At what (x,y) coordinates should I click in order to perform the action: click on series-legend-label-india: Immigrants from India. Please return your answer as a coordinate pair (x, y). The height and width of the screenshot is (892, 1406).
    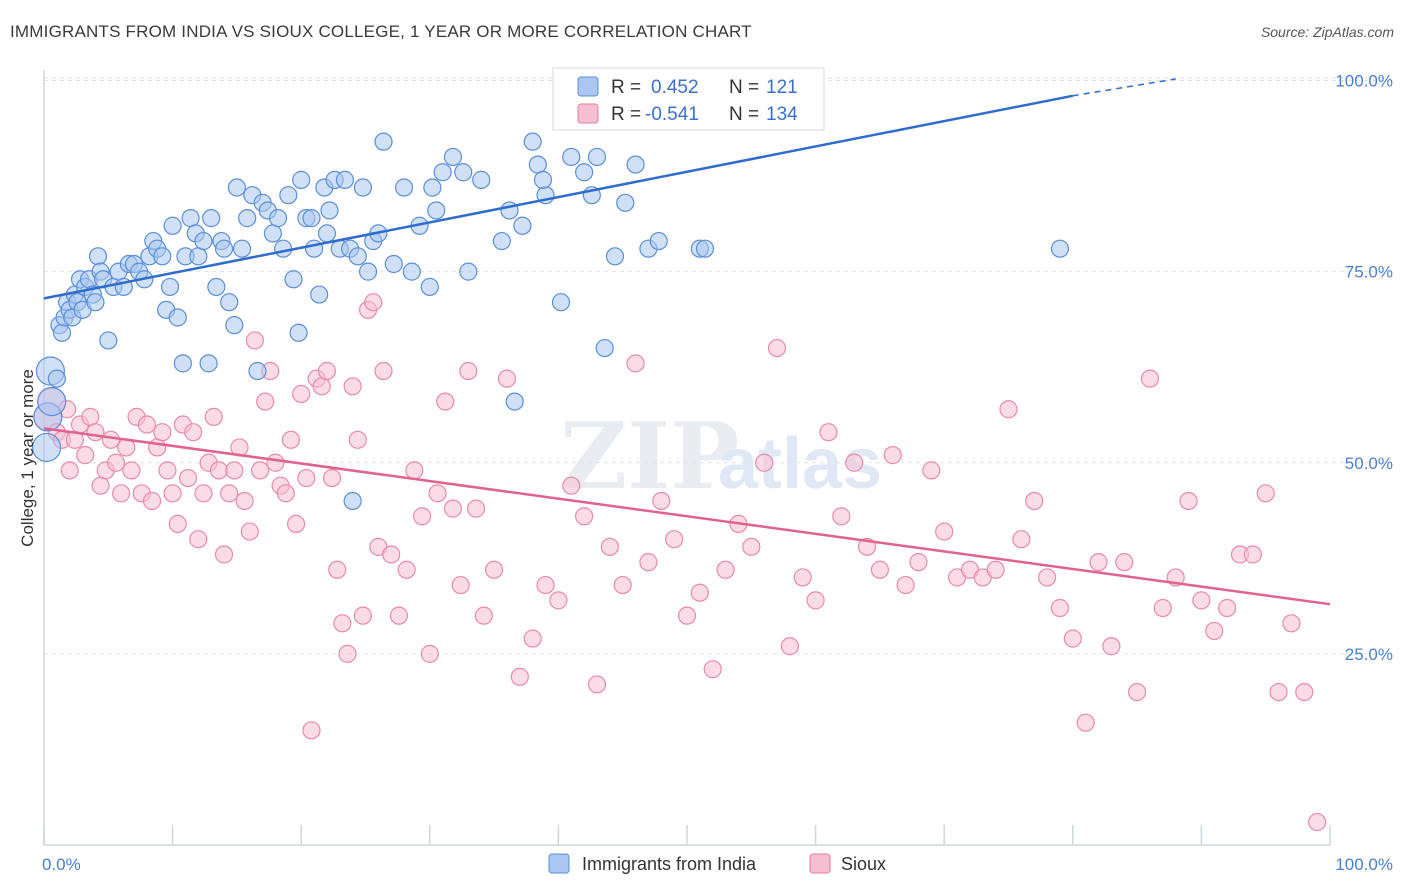
    Looking at the image, I should click on (669, 864).